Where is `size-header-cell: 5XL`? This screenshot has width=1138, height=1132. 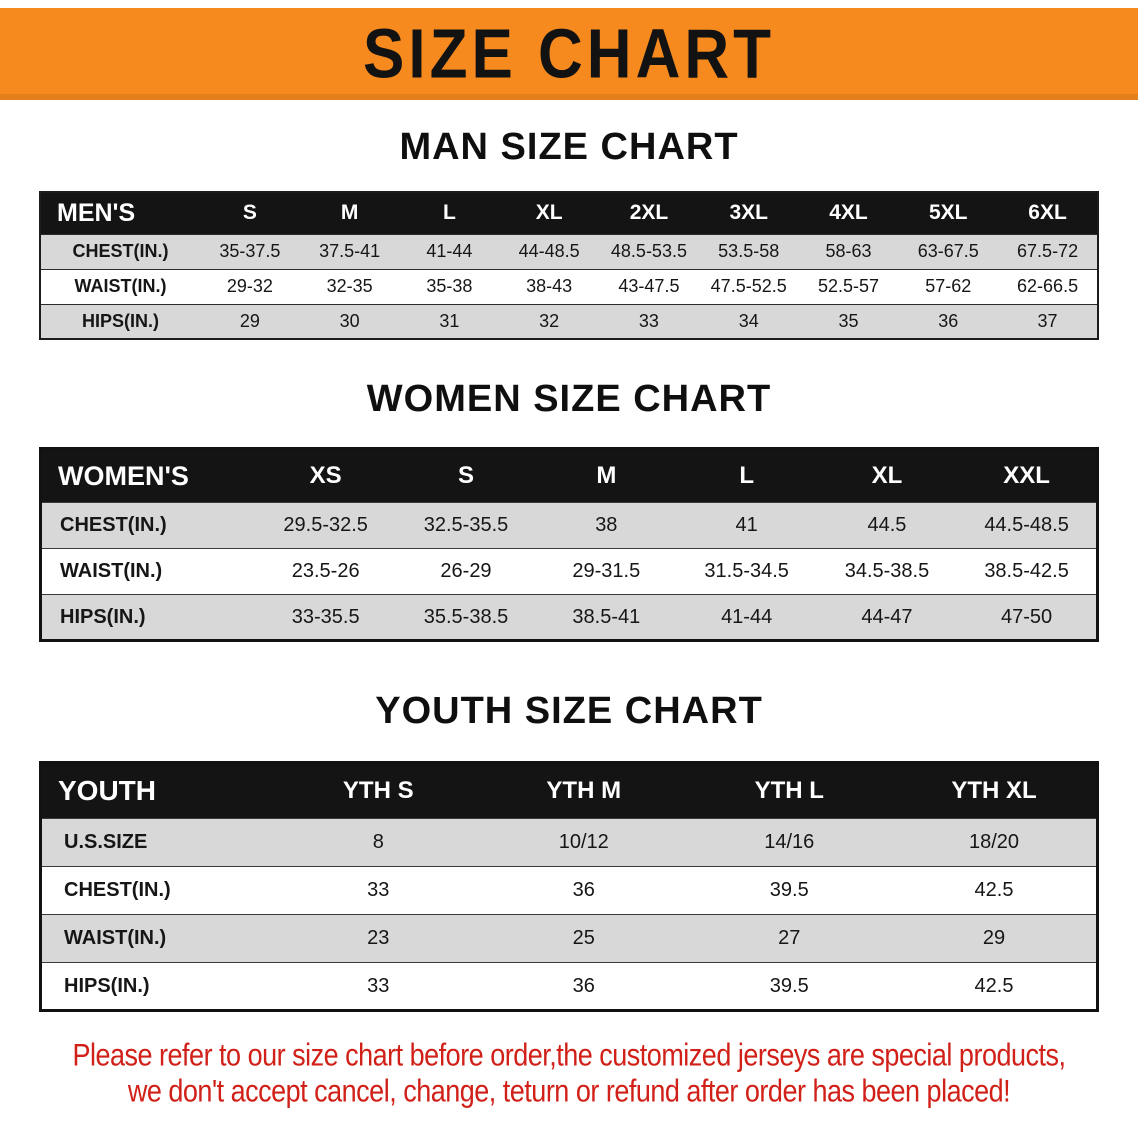
size-header-cell: 5XL is located at coordinates (948, 213).